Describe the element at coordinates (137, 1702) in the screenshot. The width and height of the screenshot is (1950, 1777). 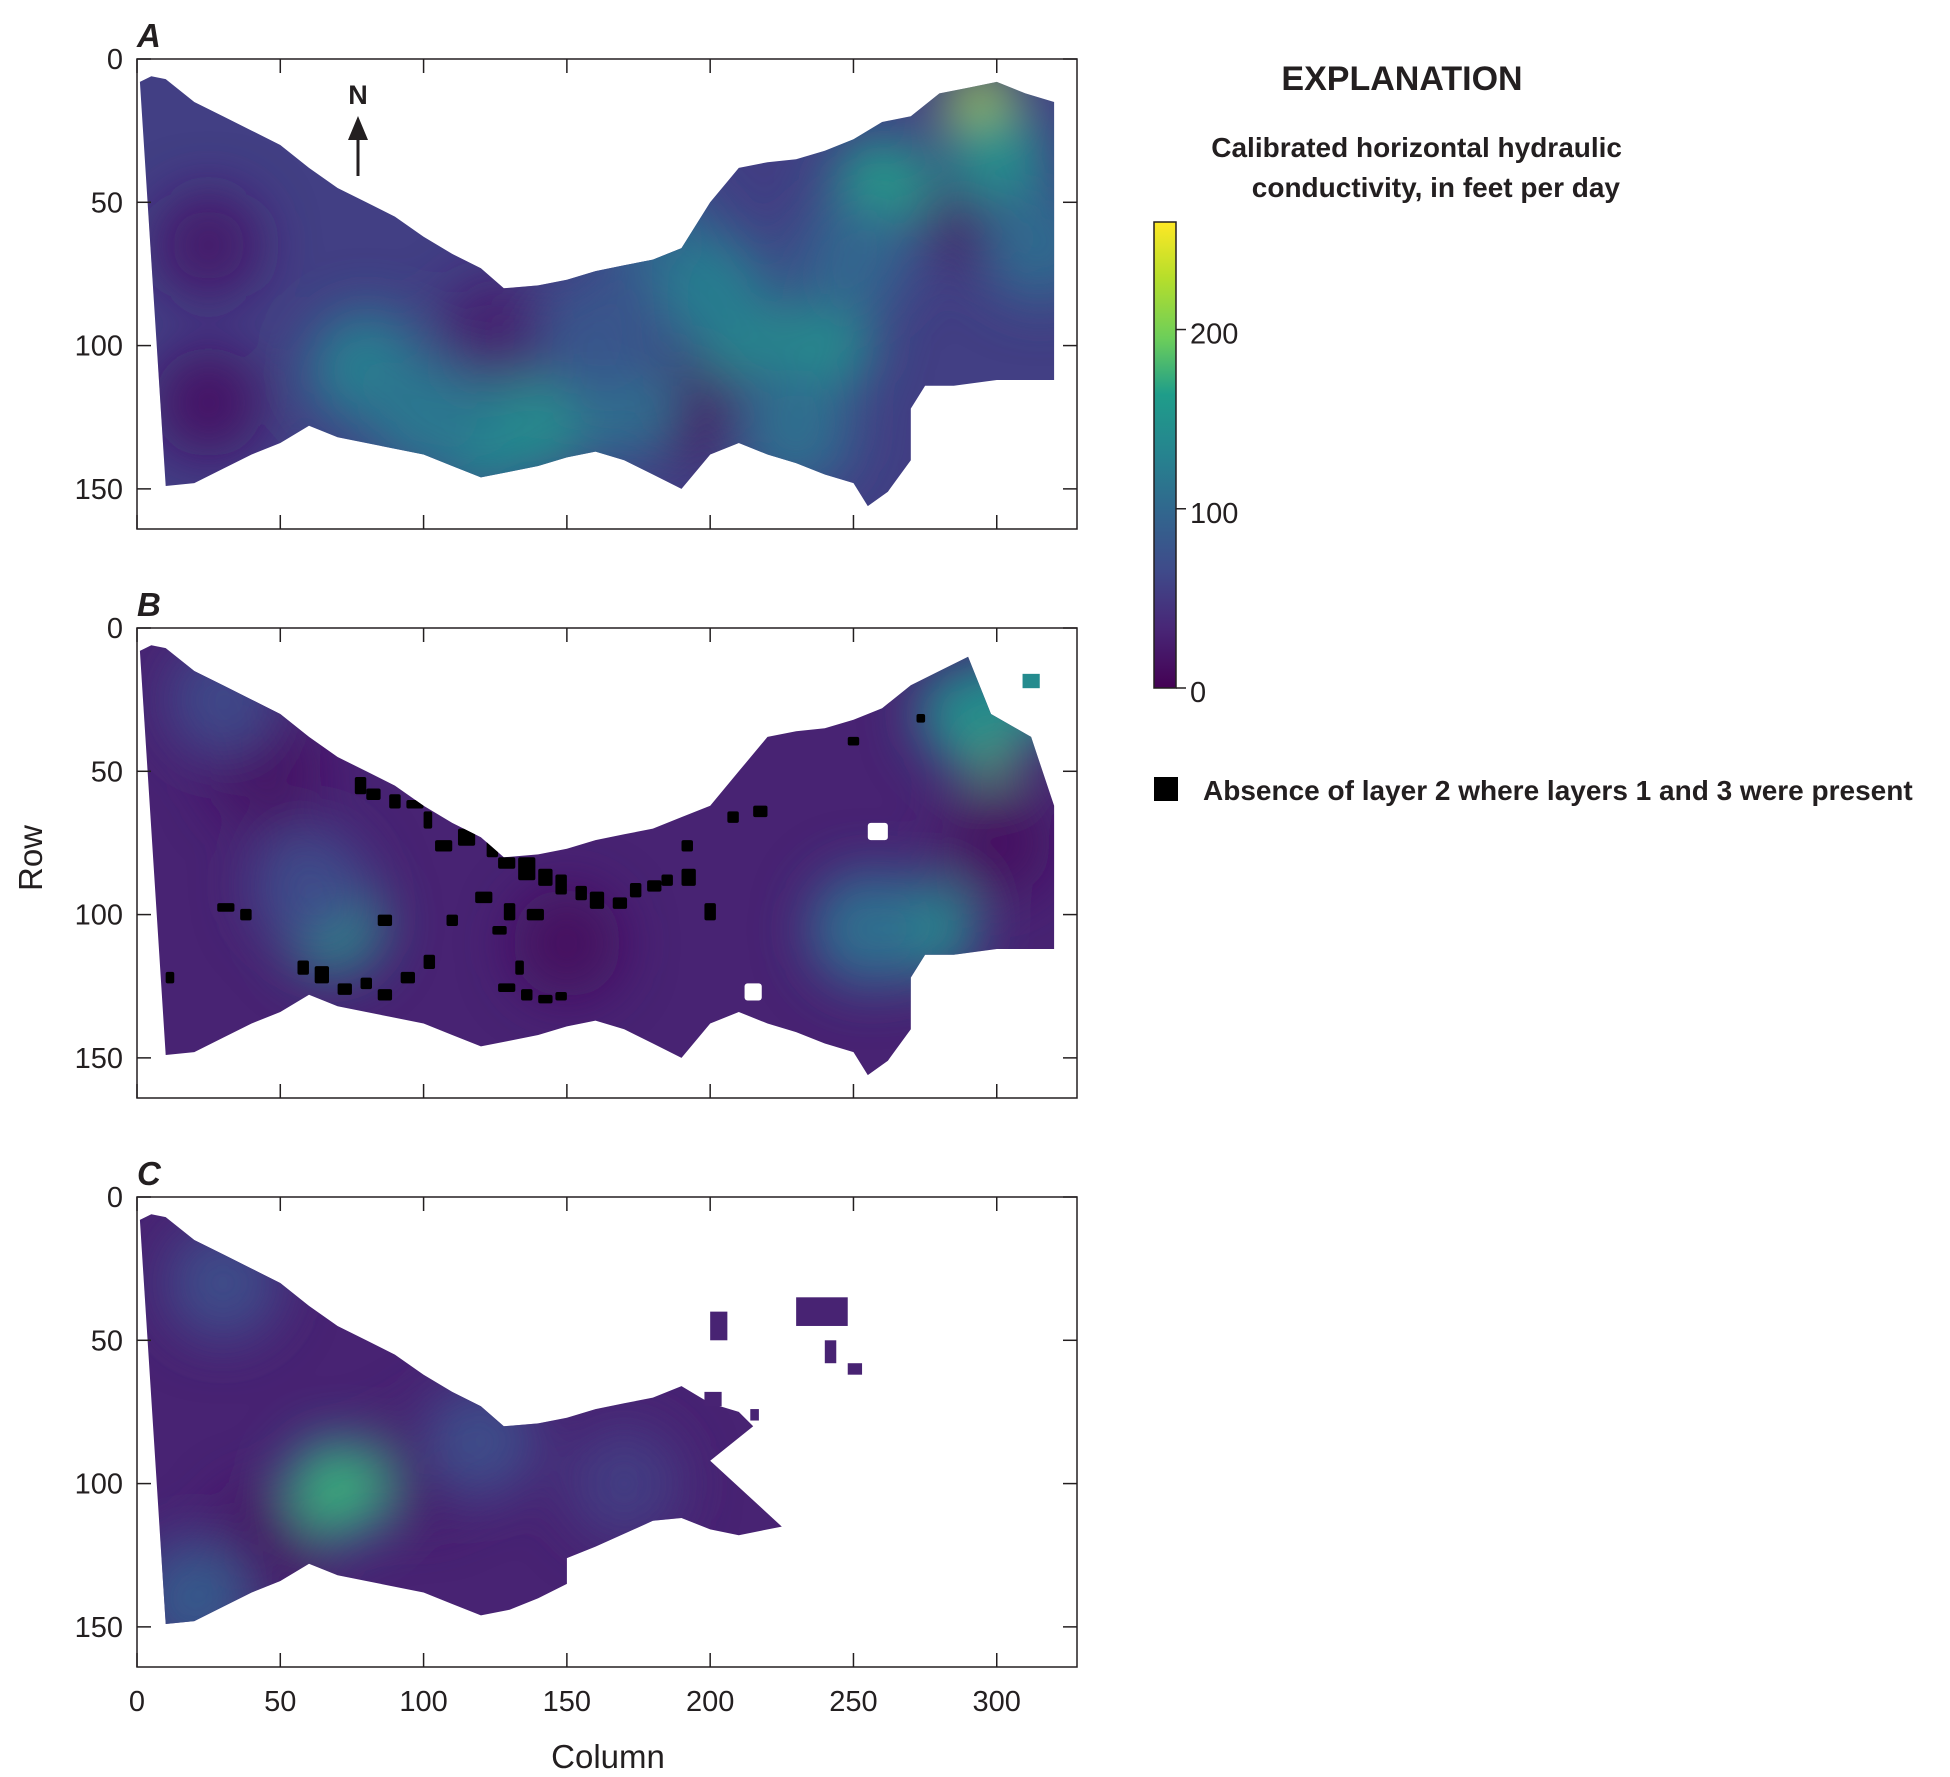
I see `x-tick-label: 0` at that location.